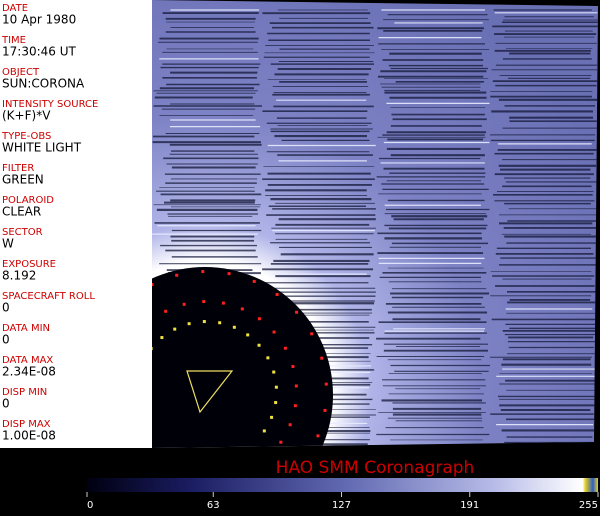  What do you see at coordinates (19, 276) in the screenshot?
I see `field-value: 8.192` at bounding box center [19, 276].